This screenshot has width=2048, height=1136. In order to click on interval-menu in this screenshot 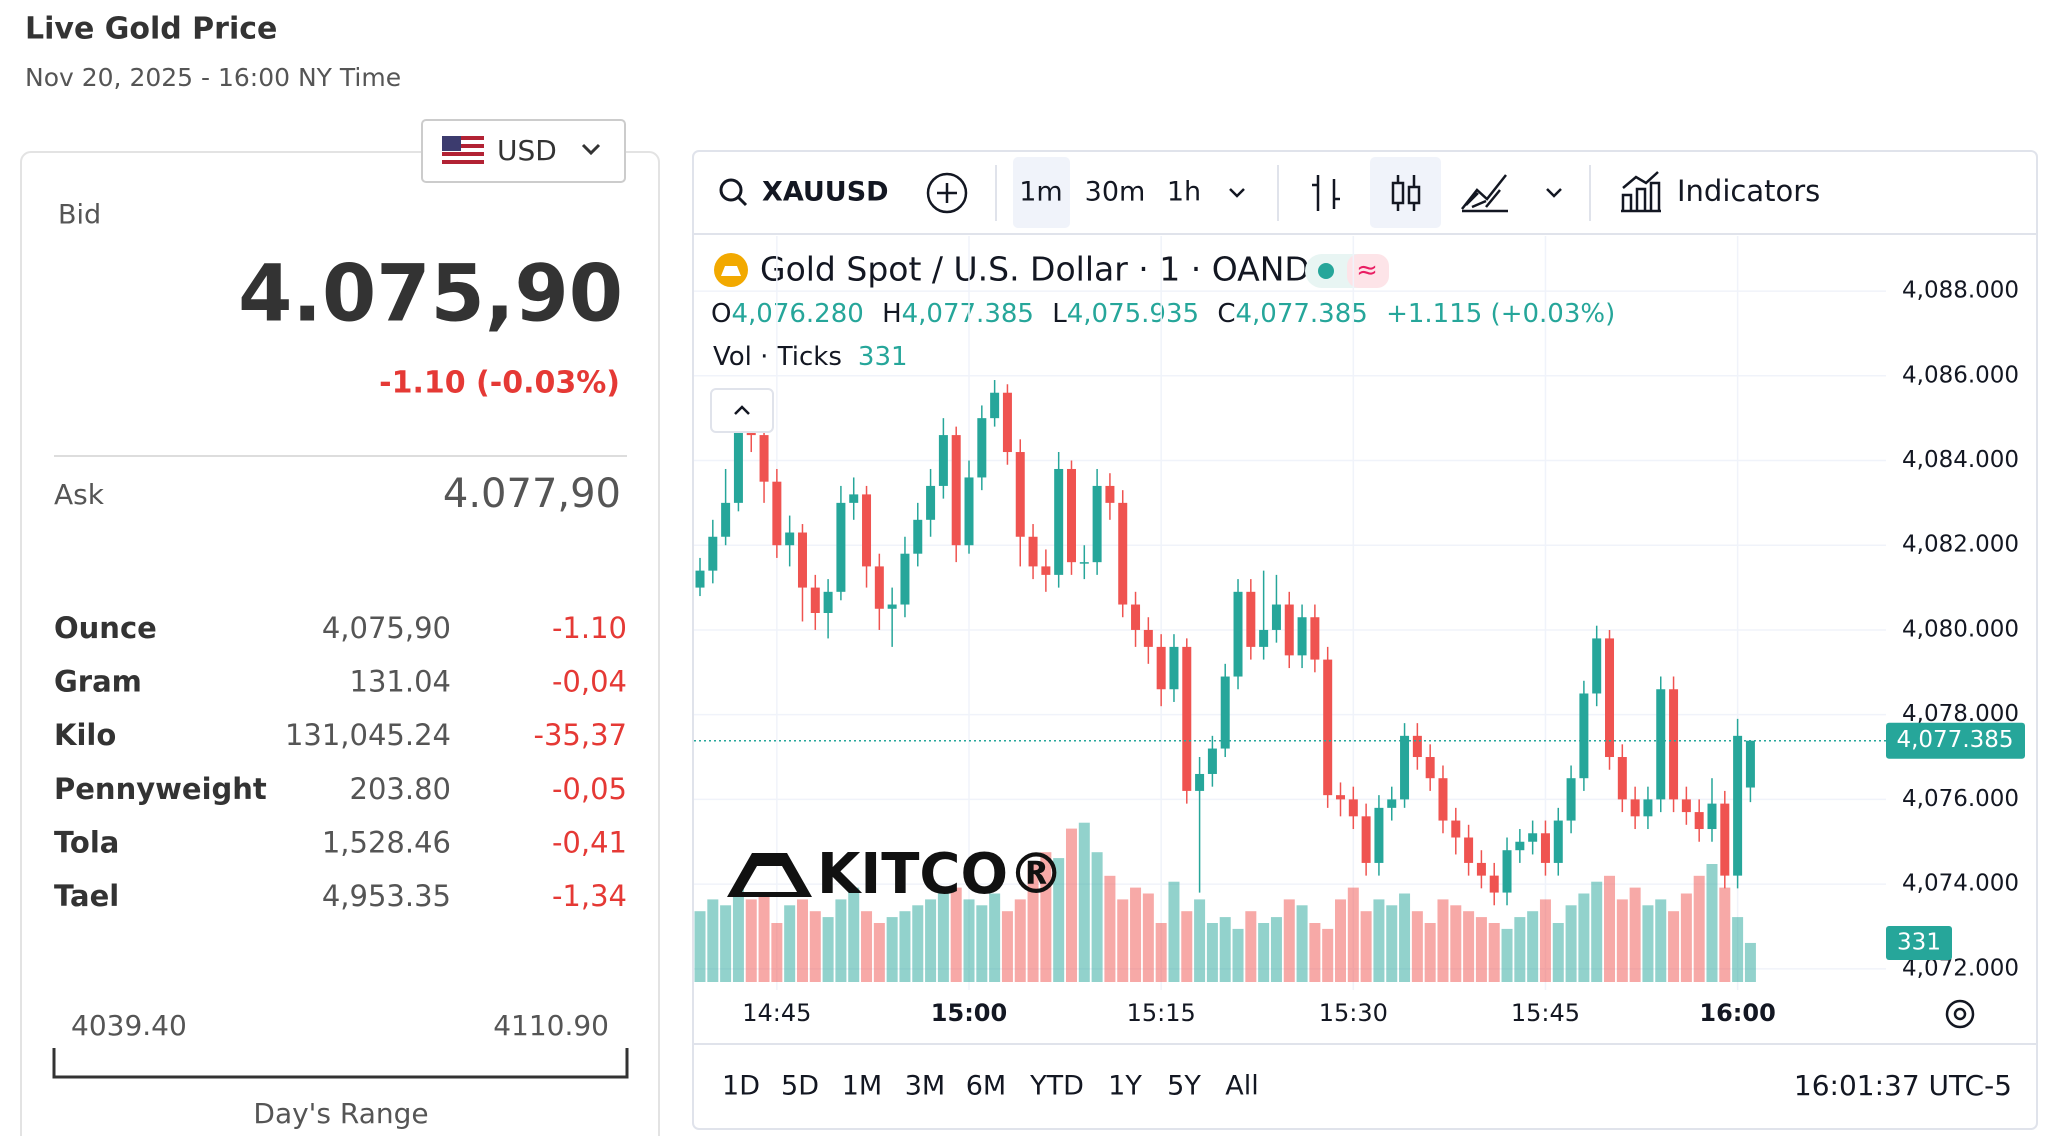, I will do `click(1237, 193)`.